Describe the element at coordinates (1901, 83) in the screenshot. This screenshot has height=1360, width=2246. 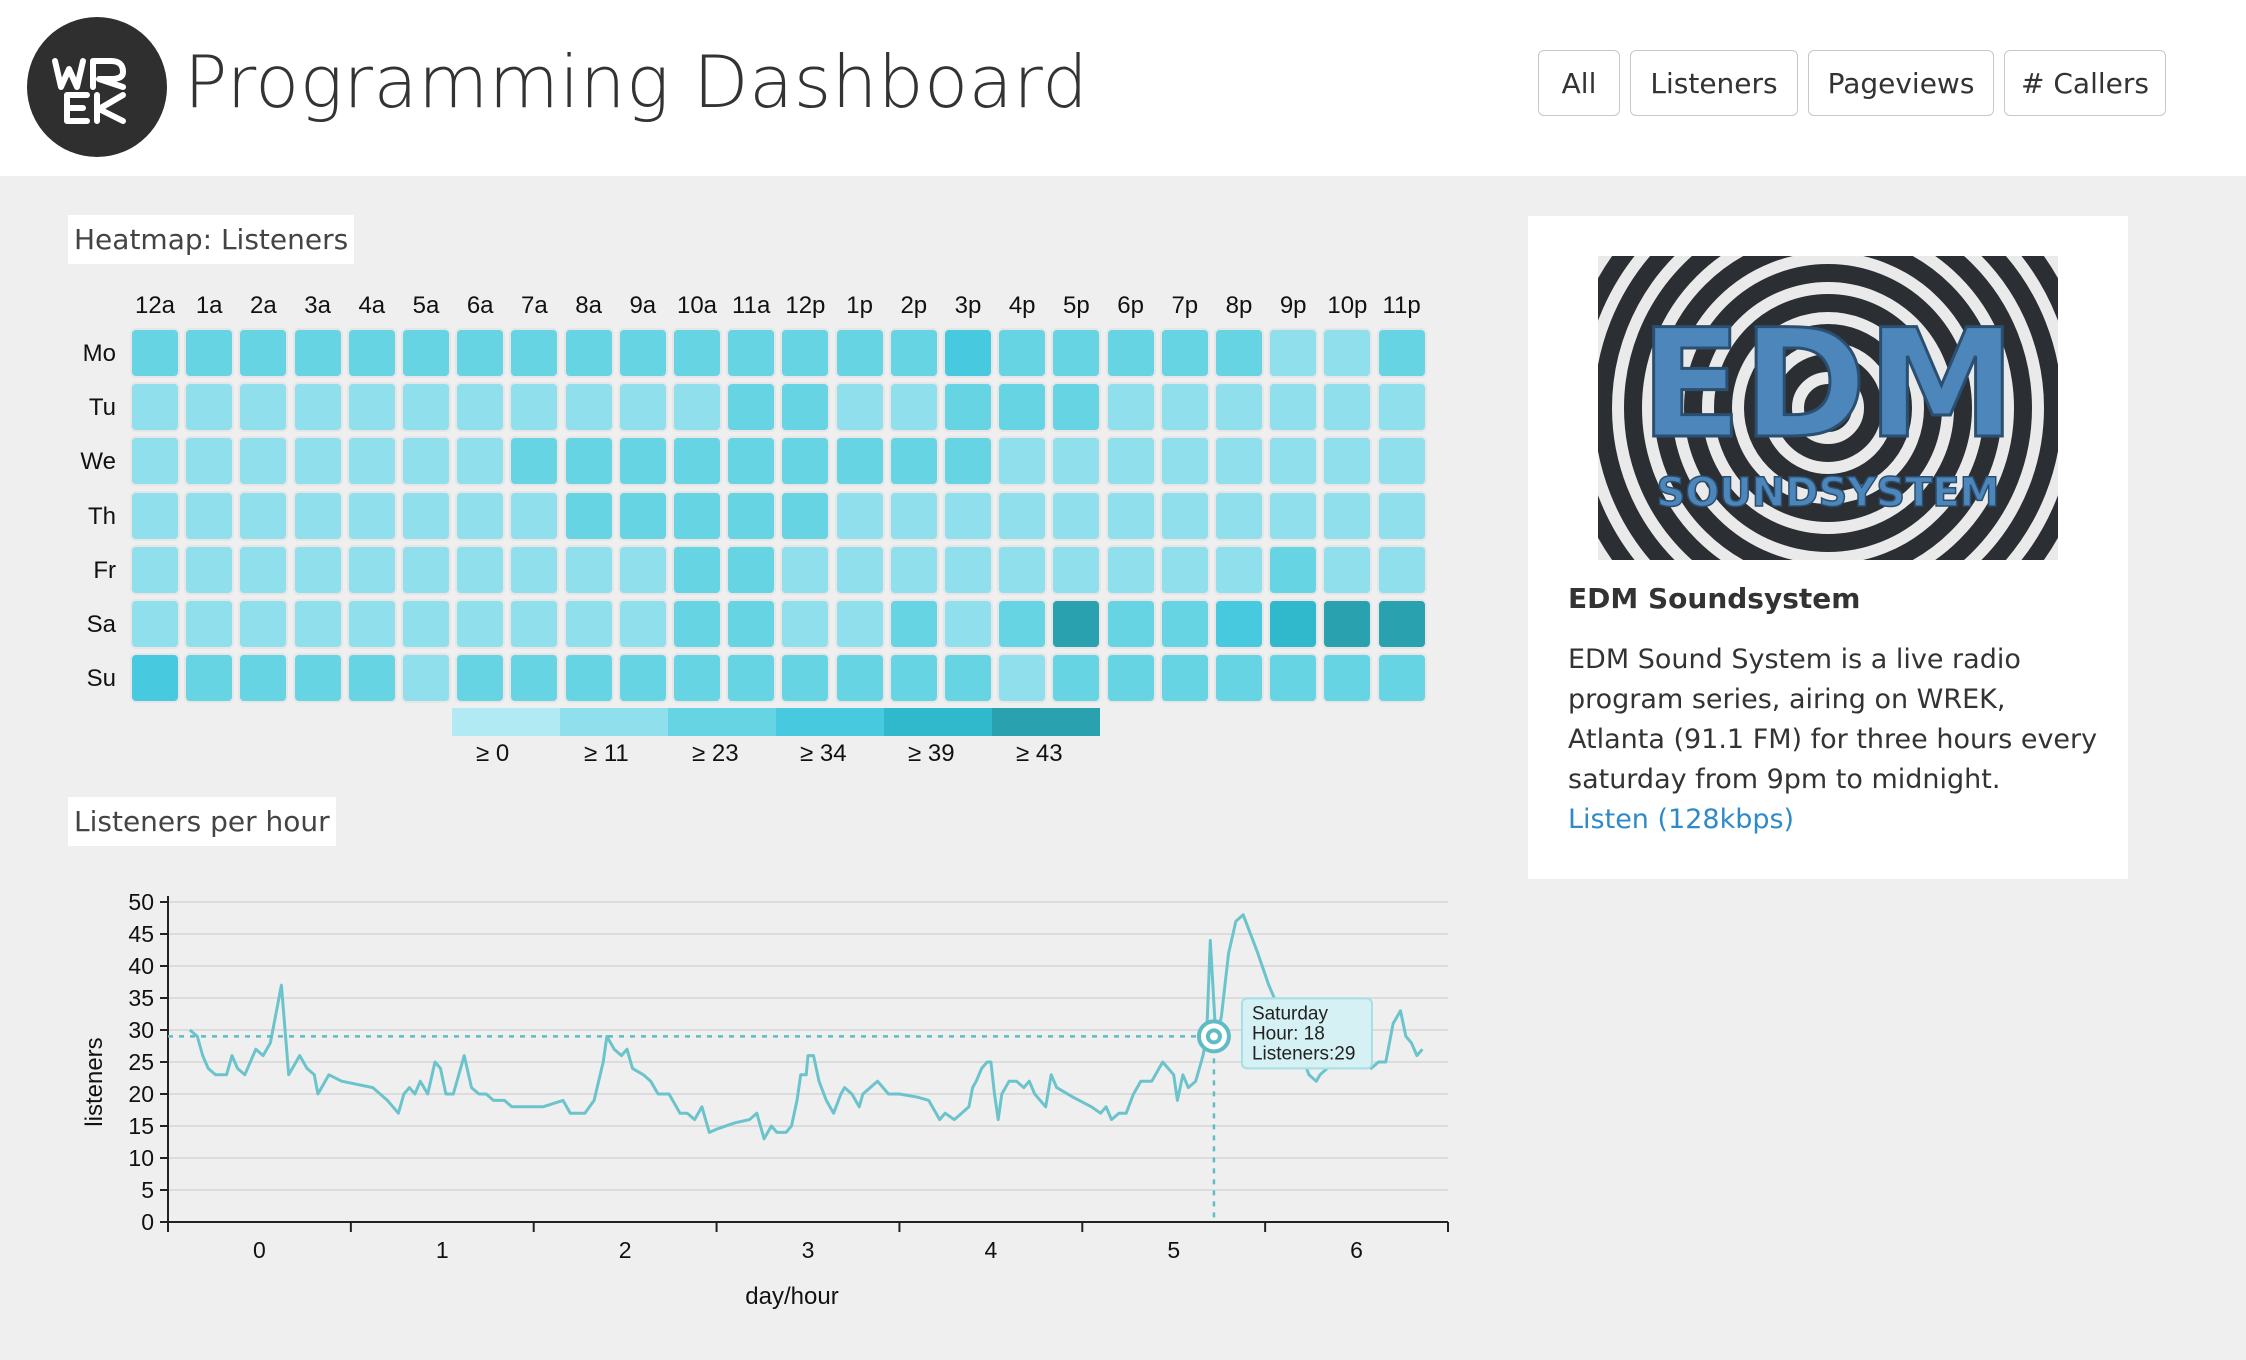
I see `filter-pageviews-button: Pageviews` at that location.